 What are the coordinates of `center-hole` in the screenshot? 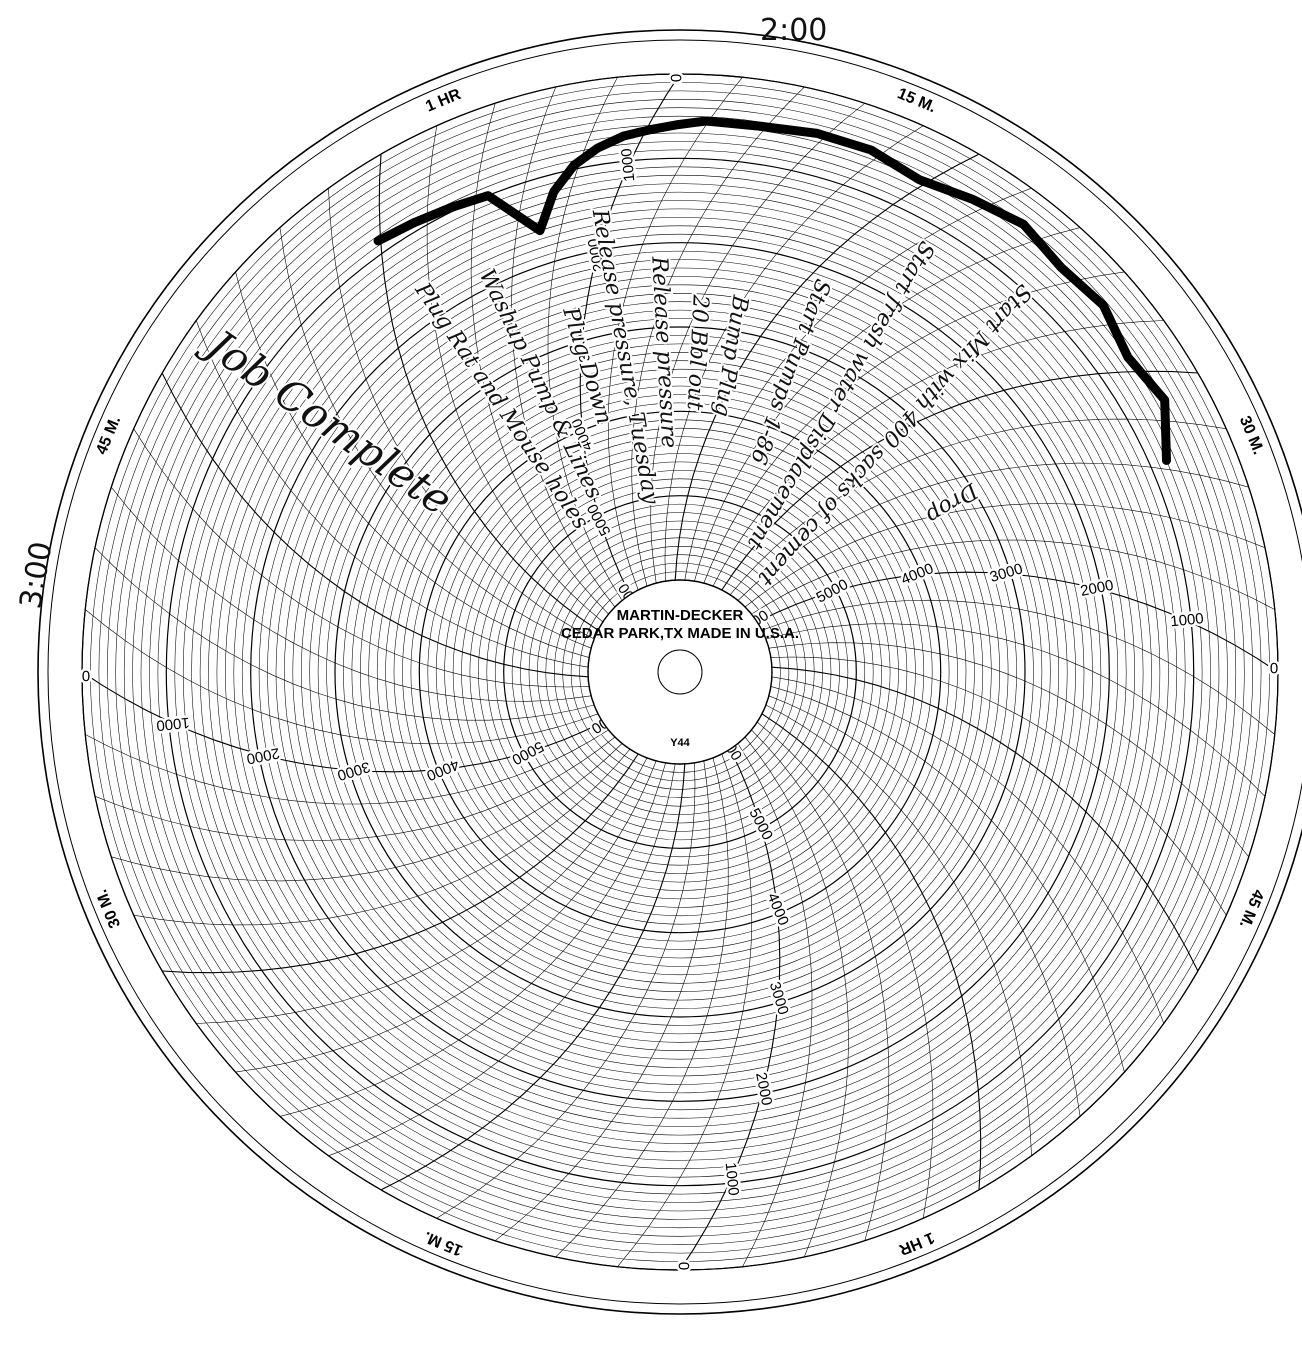 It's located at (680, 672).